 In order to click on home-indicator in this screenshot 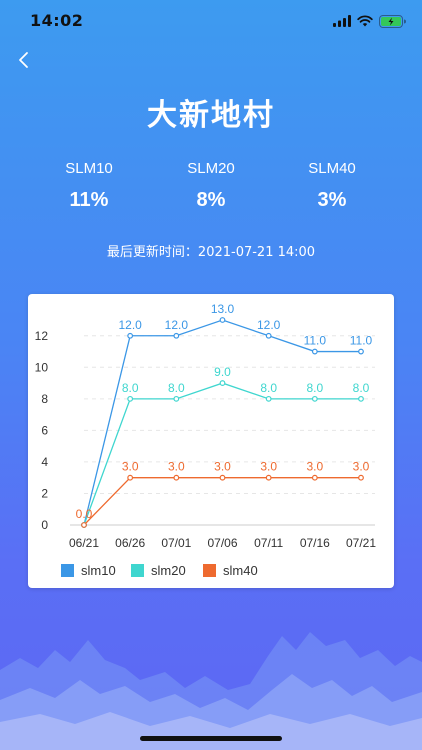, I will do `click(211, 738)`.